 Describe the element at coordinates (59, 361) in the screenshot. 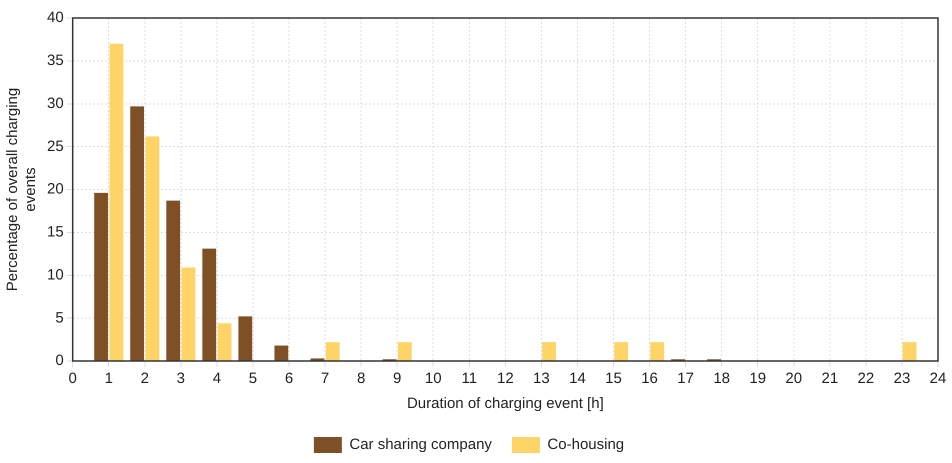

I see `y-tick-label: 0` at that location.